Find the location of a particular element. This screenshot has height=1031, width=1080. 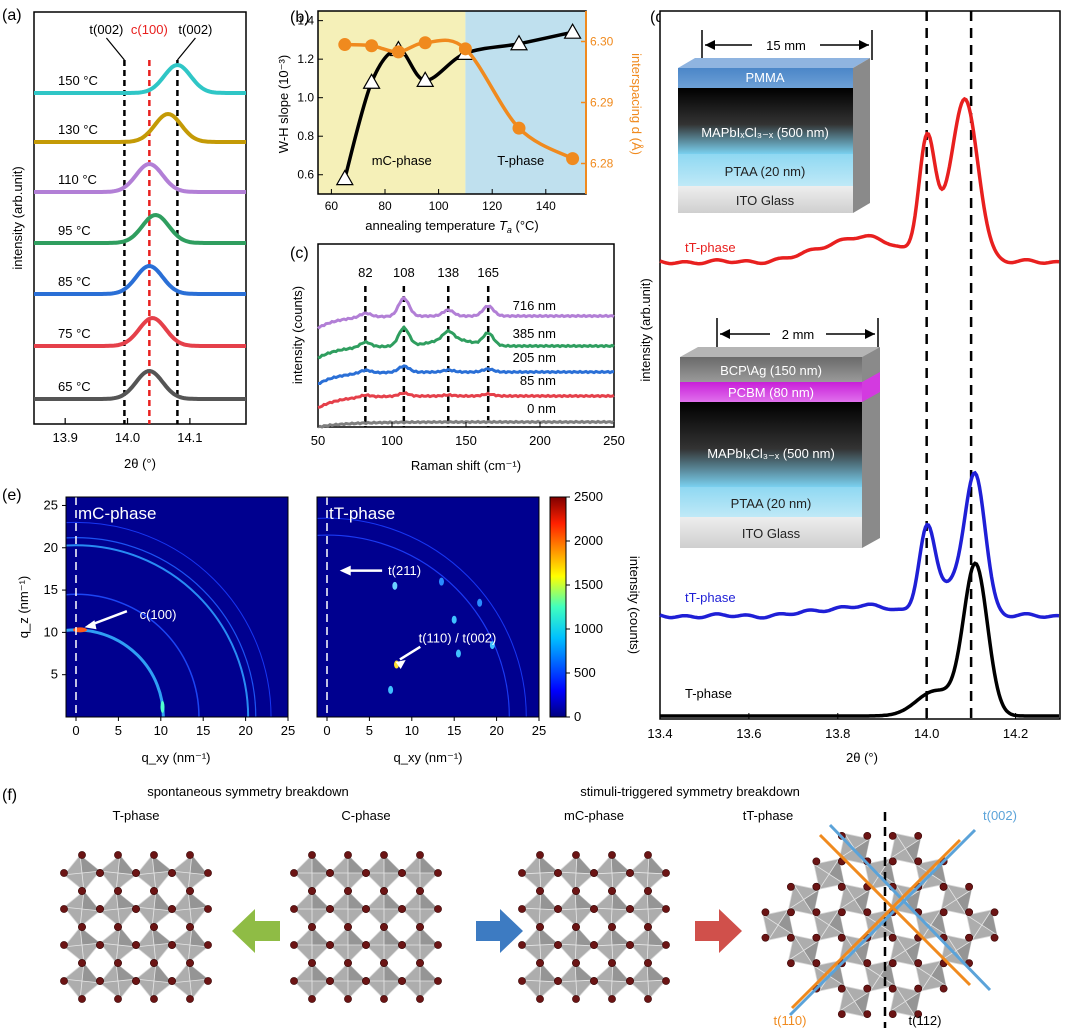

octahedron-mC-1-2-shade is located at coordinates (621, 900).